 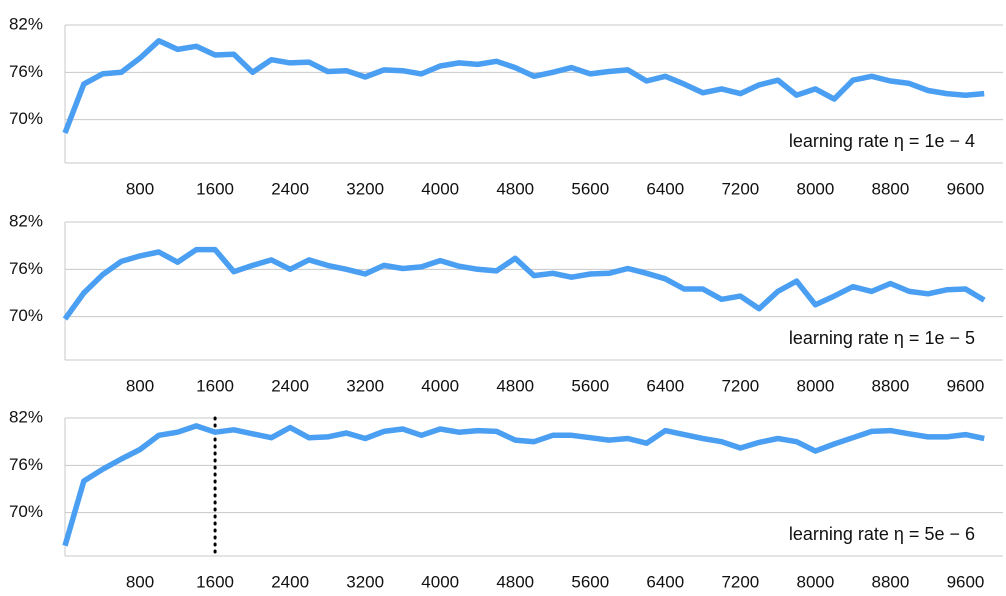 I want to click on annotation: learning rate η = 5e − 6, so click(x=882, y=534).